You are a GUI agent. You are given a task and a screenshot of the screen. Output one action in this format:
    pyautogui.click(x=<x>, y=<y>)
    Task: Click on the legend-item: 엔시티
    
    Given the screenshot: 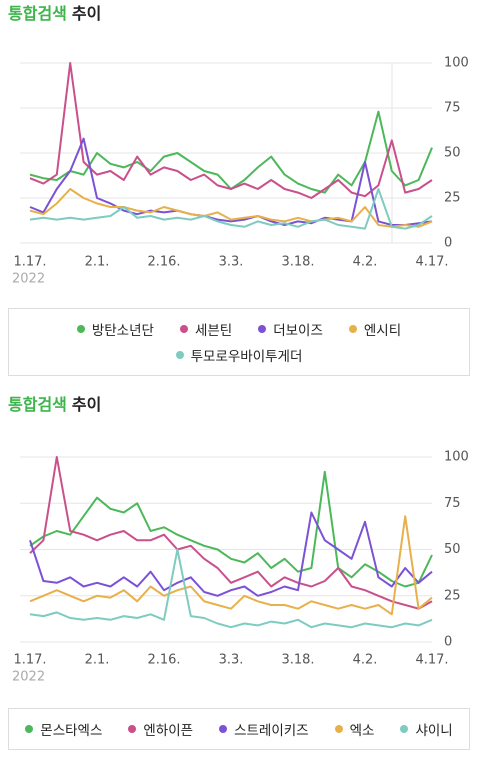 What is the action you would take?
    pyautogui.click(x=375, y=329)
    